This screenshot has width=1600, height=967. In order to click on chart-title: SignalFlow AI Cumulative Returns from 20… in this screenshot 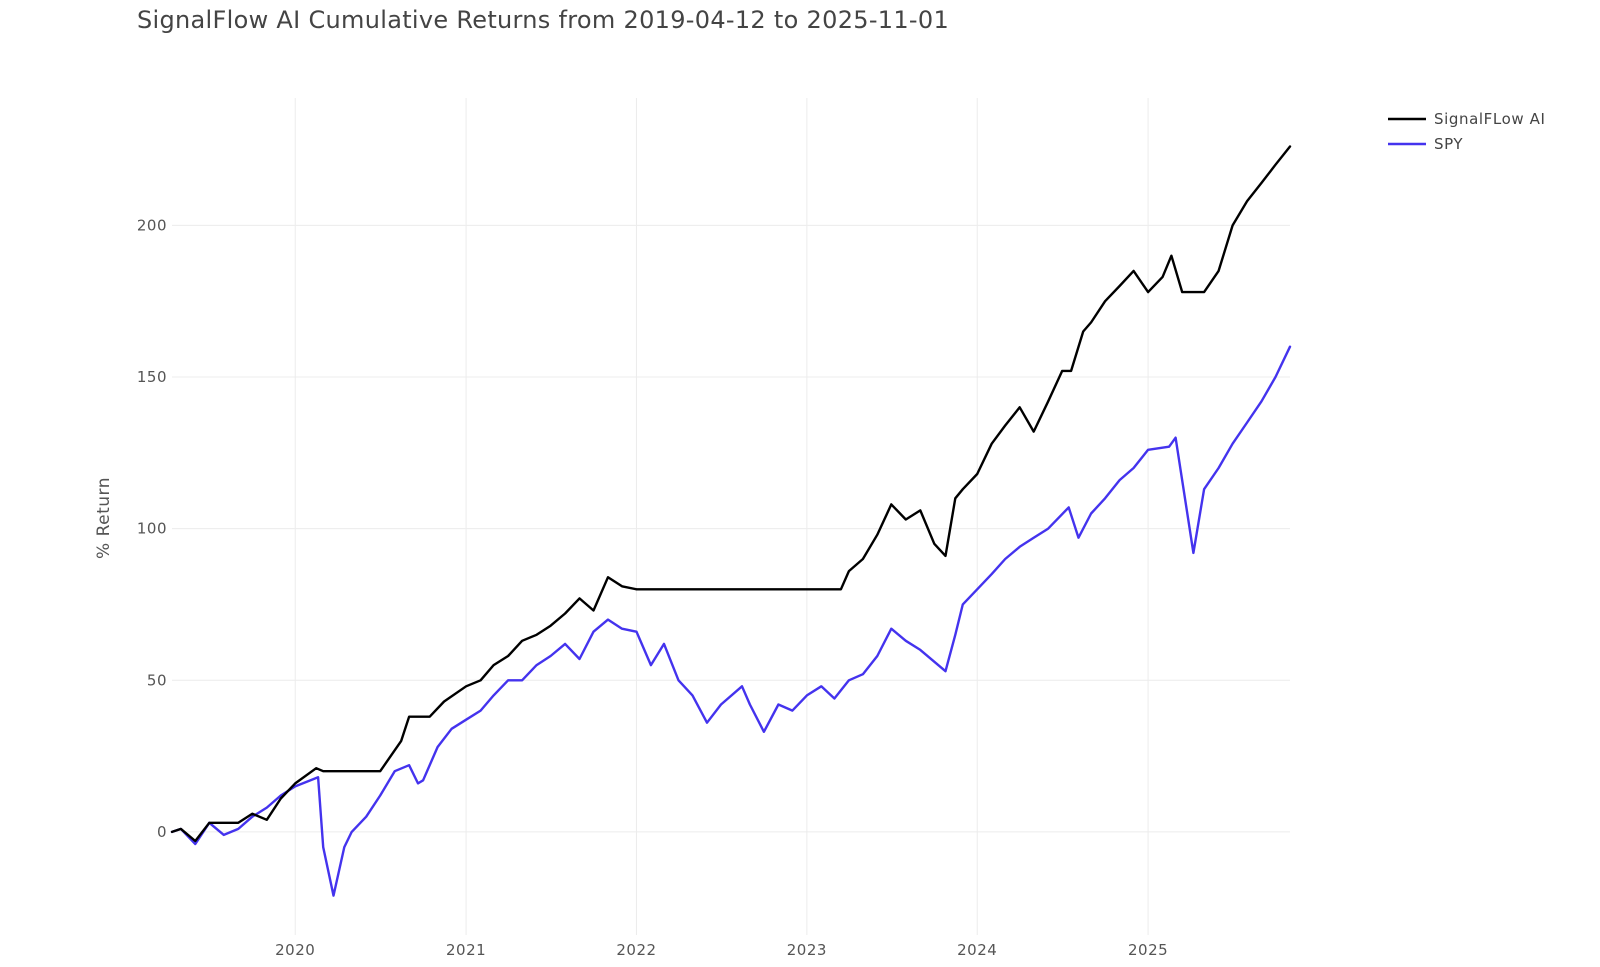, I will do `click(543, 20)`.